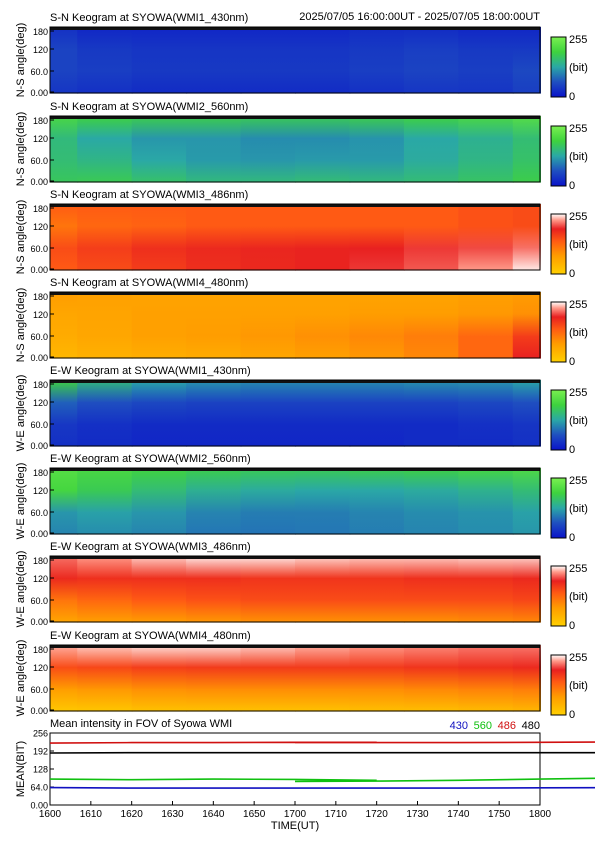 This screenshot has width=595, height=842. What do you see at coordinates (336, 814) in the screenshot?
I see `x-tick-label: 1710` at bounding box center [336, 814].